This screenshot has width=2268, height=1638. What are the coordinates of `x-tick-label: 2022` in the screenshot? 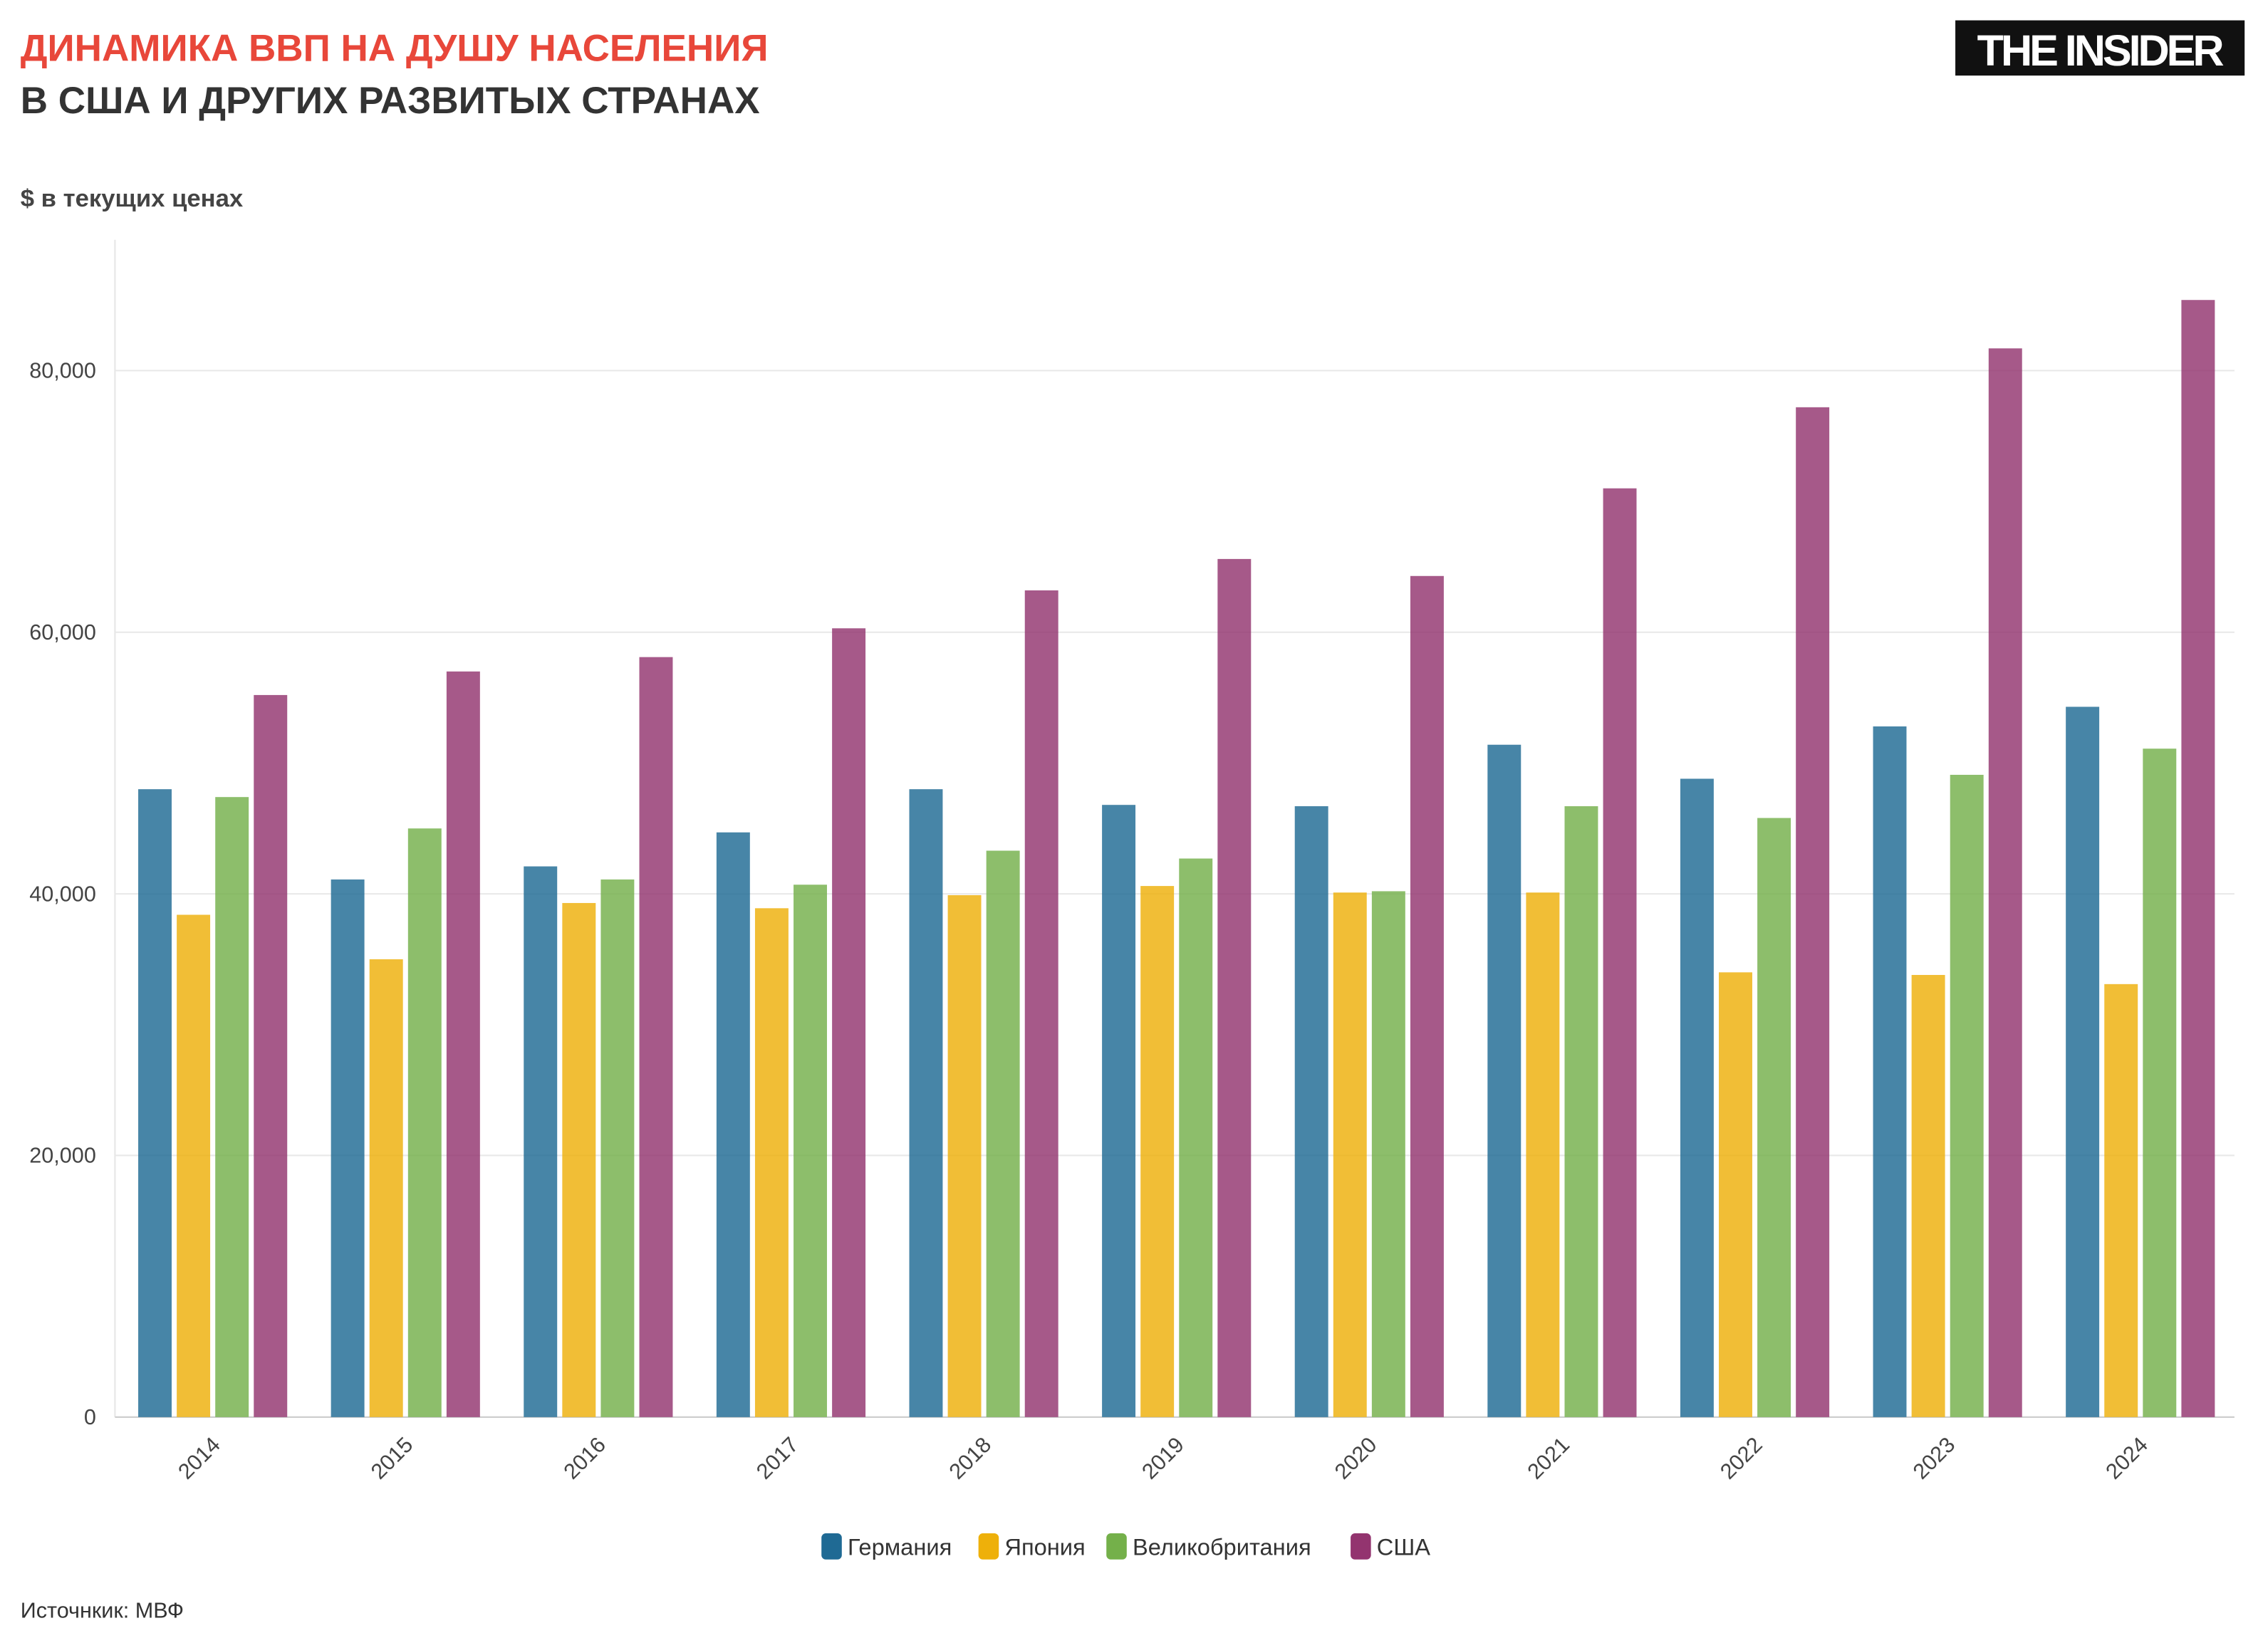 It's located at (1741, 1458).